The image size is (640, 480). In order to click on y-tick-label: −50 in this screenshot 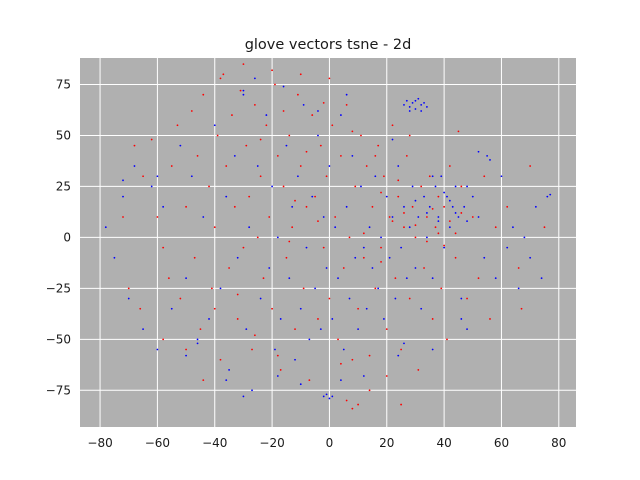, I will do `click(58, 339)`.